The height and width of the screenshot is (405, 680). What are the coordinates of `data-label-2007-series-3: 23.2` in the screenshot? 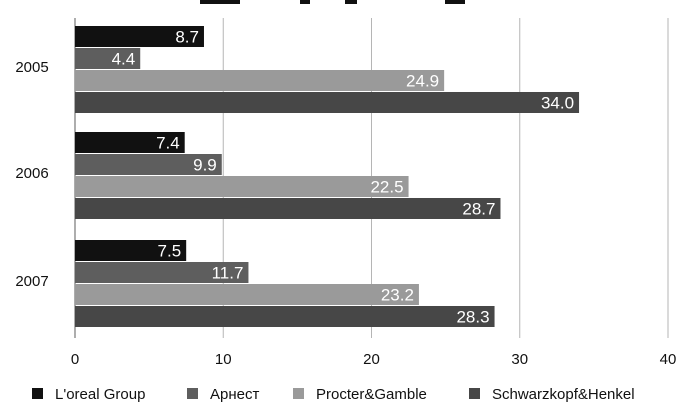 It's located at (397, 295).